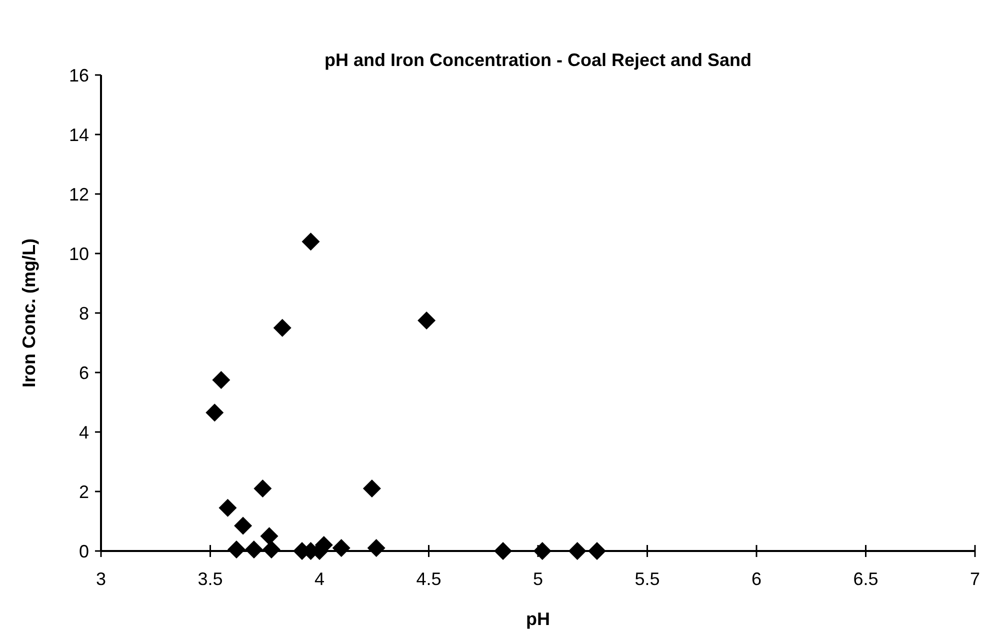 This screenshot has width=1000, height=643. Describe the element at coordinates (210, 579) in the screenshot. I see `x-tick-label: 3.5` at that location.